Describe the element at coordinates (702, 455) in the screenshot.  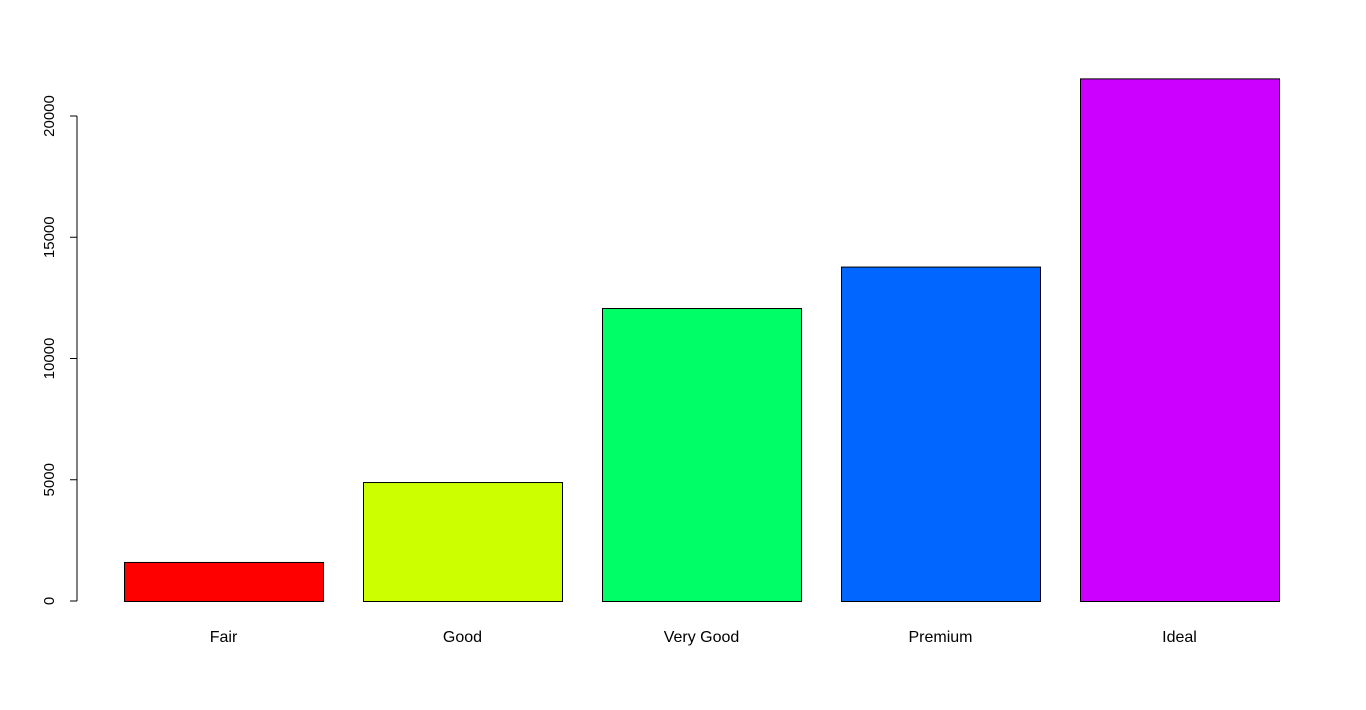
I see `bar-very-good` at that location.